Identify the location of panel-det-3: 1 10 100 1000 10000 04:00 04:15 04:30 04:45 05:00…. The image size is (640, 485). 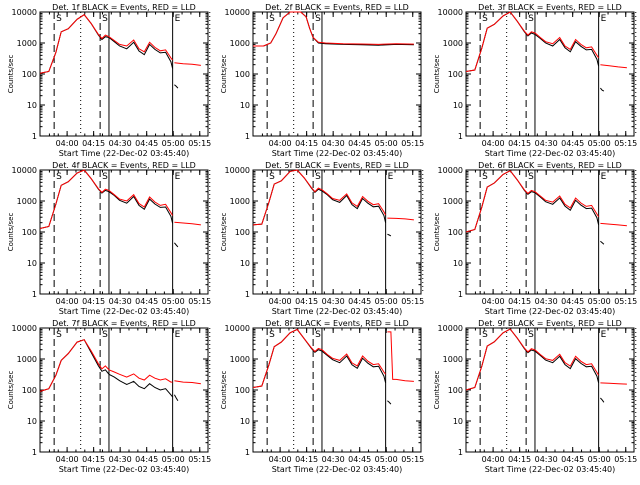
(535, 80).